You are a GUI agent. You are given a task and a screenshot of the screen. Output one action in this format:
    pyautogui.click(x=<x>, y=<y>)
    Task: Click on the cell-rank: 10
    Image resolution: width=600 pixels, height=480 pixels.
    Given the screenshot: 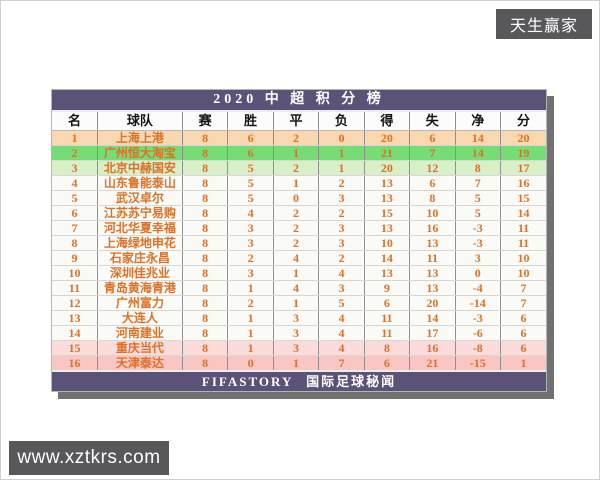 What is the action you would take?
    pyautogui.click(x=75, y=273)
    